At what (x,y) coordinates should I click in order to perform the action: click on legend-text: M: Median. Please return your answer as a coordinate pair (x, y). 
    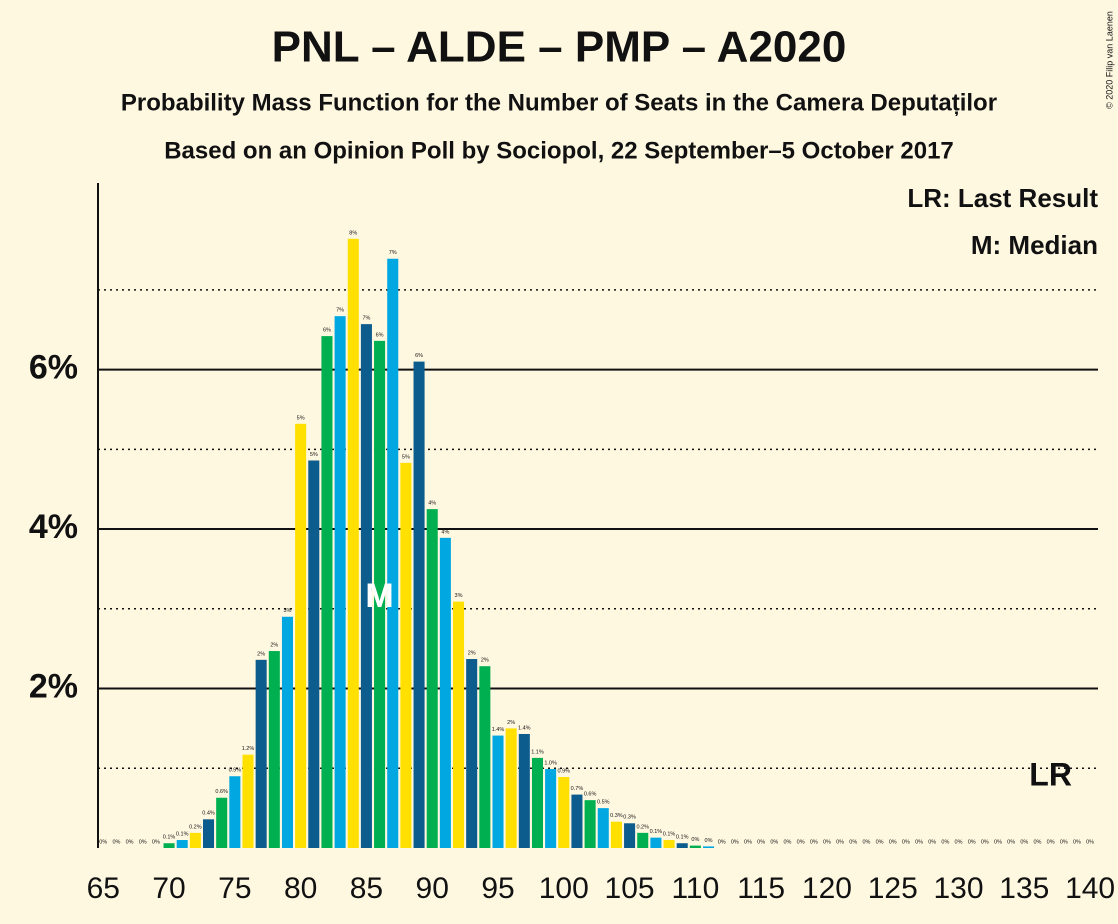
    Looking at the image, I should click on (1034, 245).